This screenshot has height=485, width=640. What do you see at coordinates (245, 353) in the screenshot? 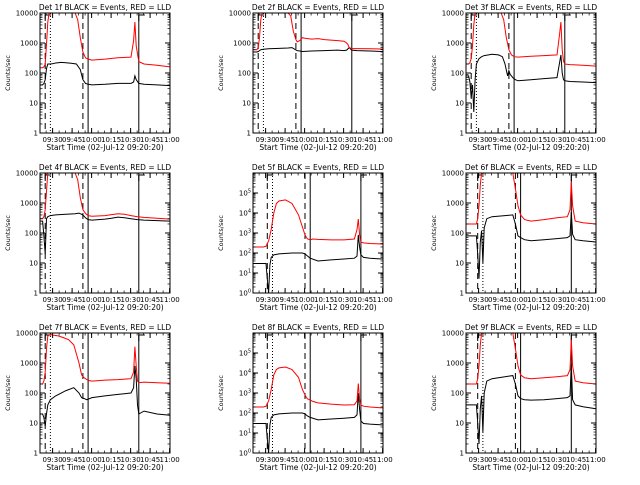
I see `y-tick-label: 10⁵` at bounding box center [245, 353].